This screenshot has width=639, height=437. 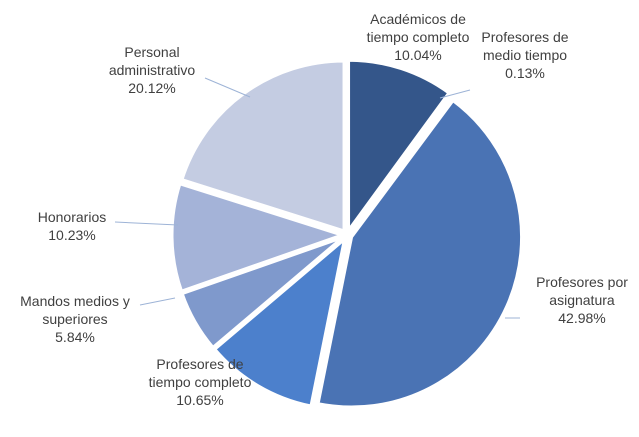 I want to click on slice-label: Honorarios 10.23%, so click(x=72, y=226).